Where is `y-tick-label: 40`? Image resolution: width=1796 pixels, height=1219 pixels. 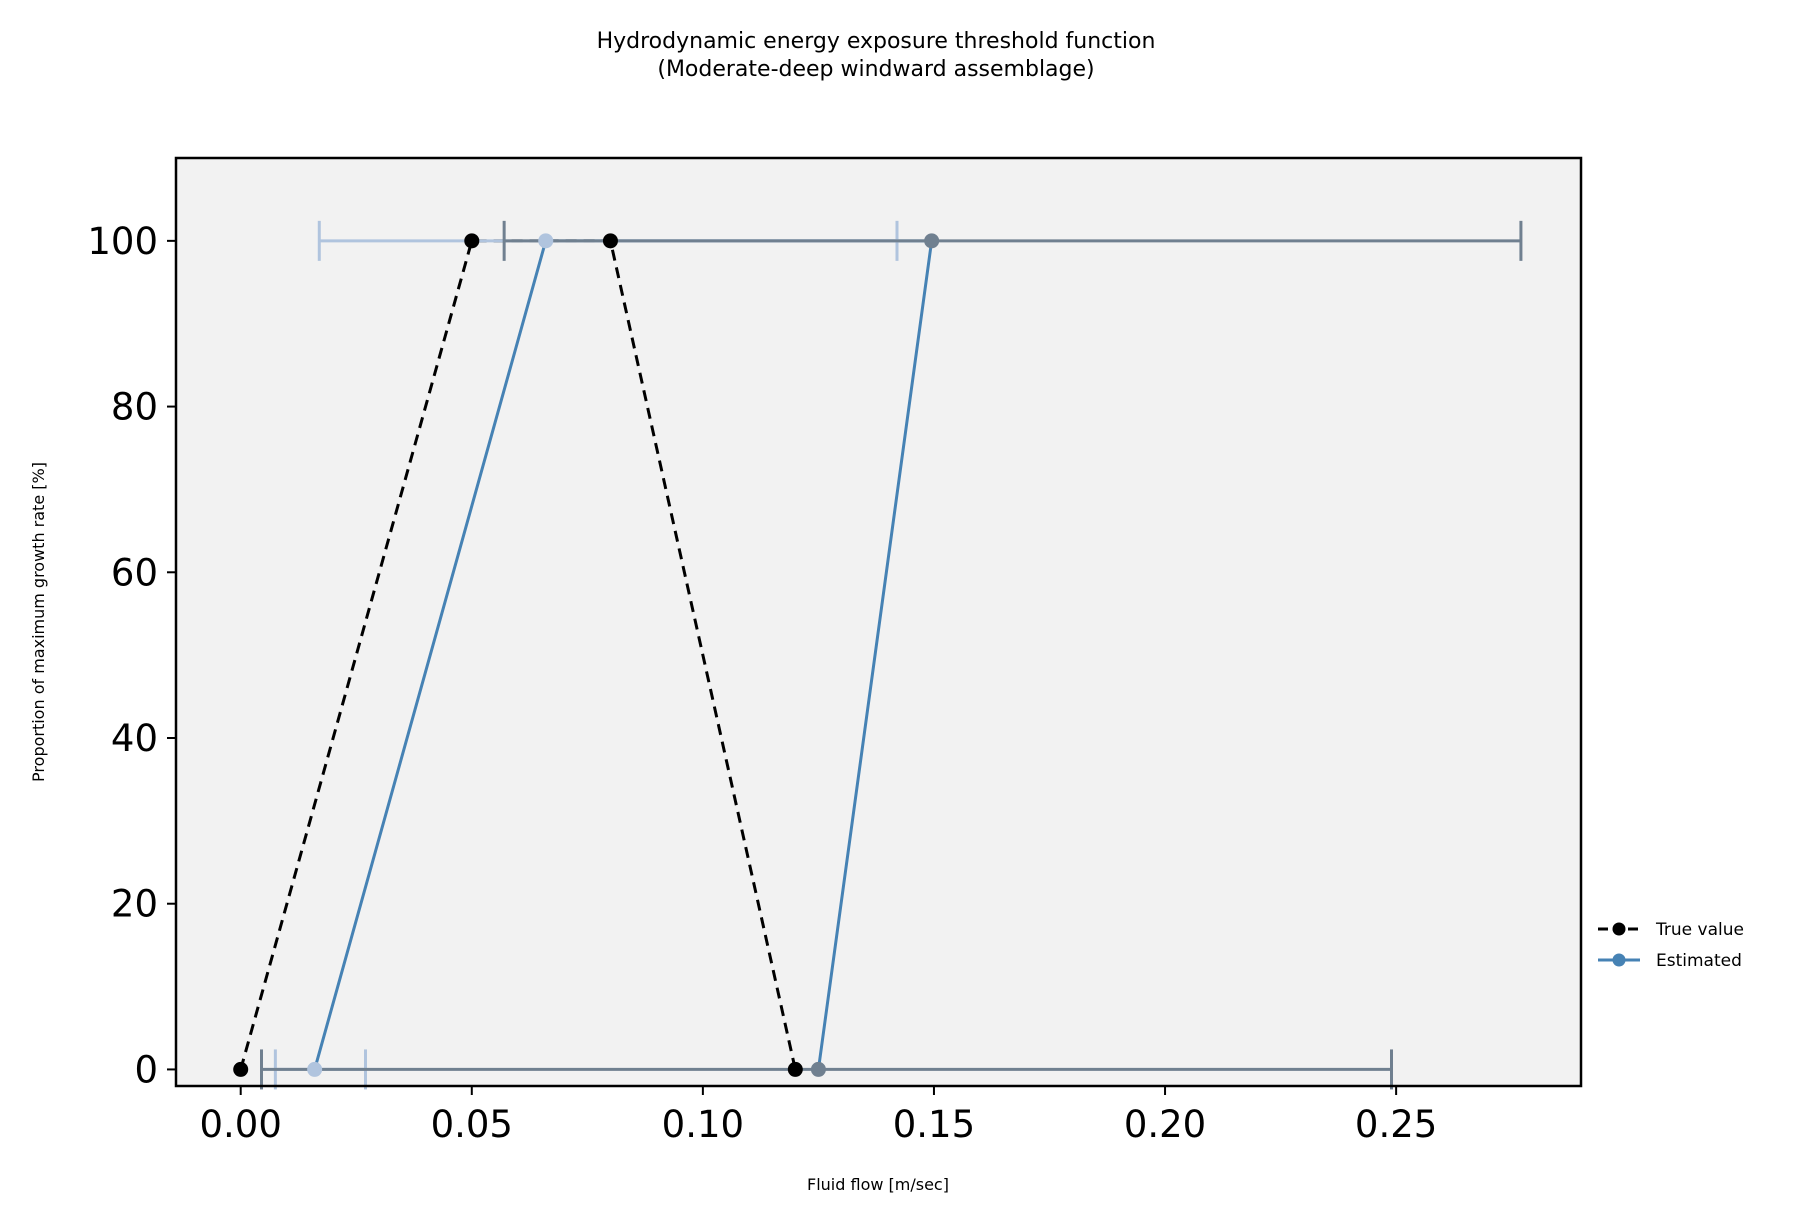 y-tick-label: 40 is located at coordinates (134, 738).